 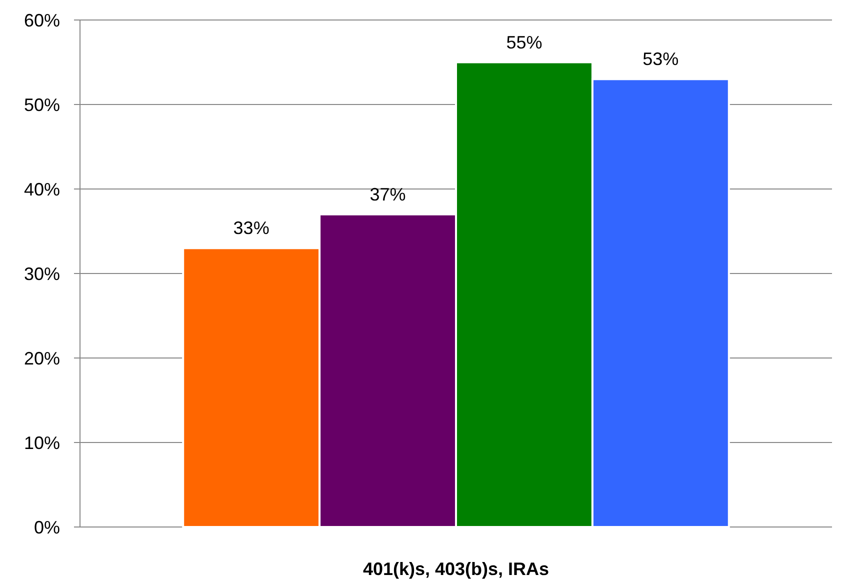 I want to click on y-tick-label: 0%, so click(x=47, y=527).